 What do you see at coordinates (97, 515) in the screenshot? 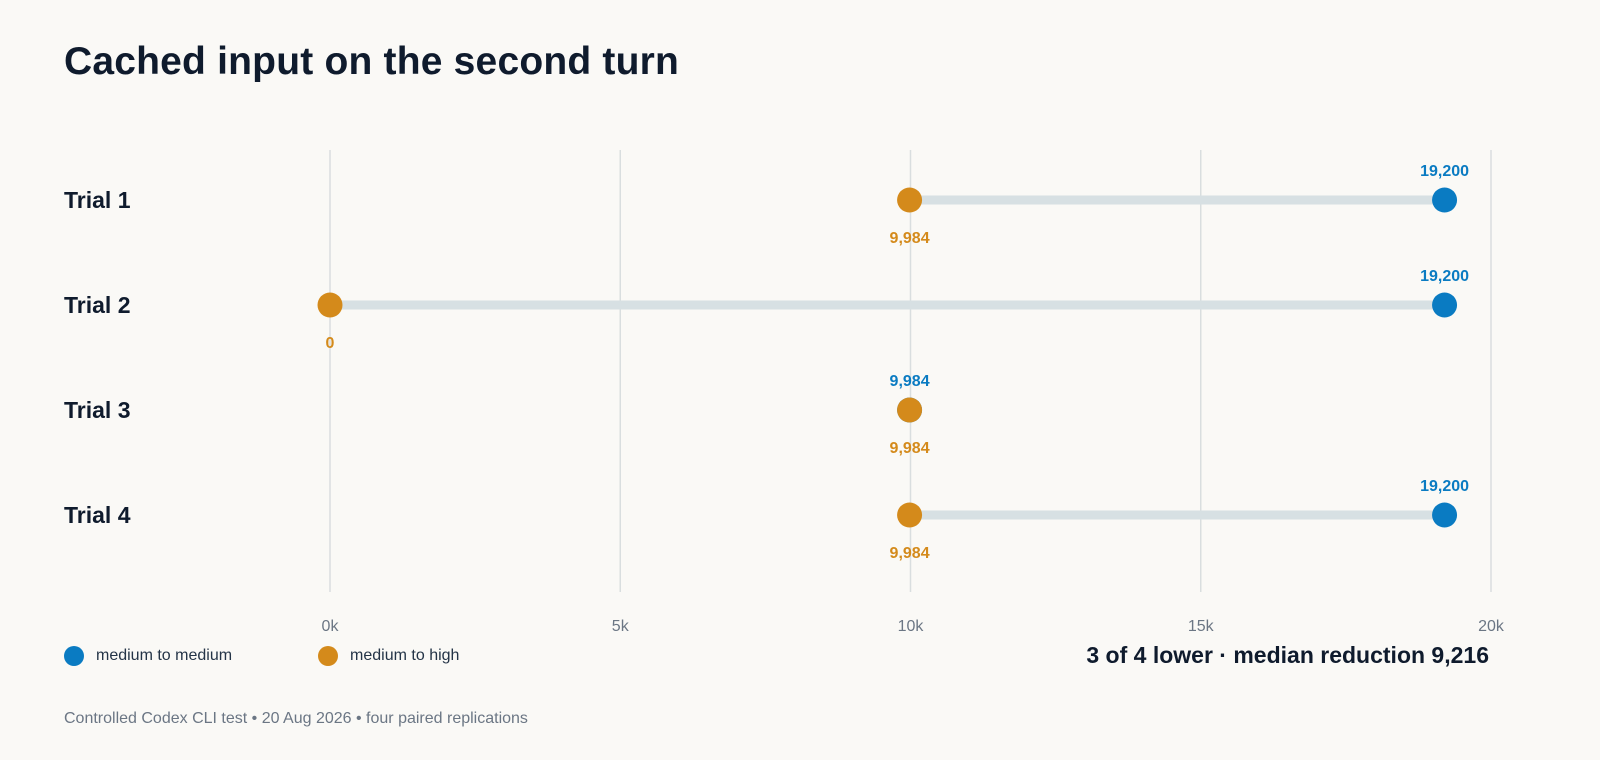
I see `row-label-trial-4: Trial 4` at bounding box center [97, 515].